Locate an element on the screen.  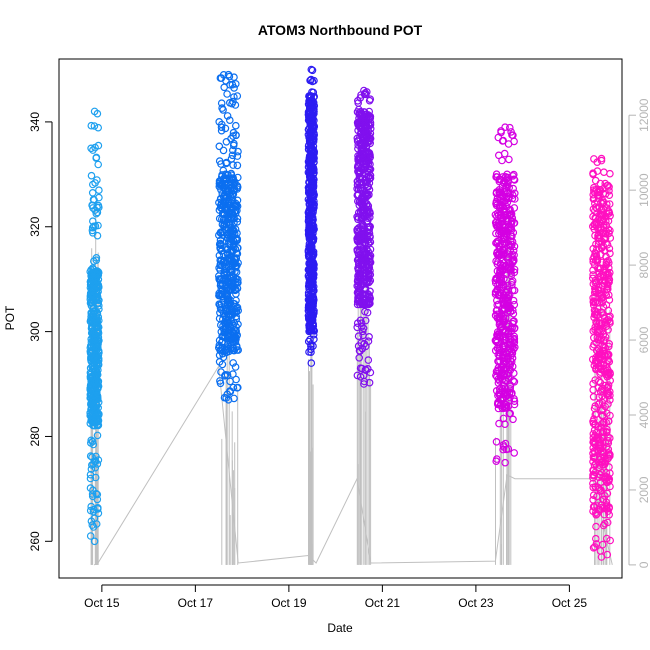
y2-tick-label: 4000 is located at coordinates (643, 414).